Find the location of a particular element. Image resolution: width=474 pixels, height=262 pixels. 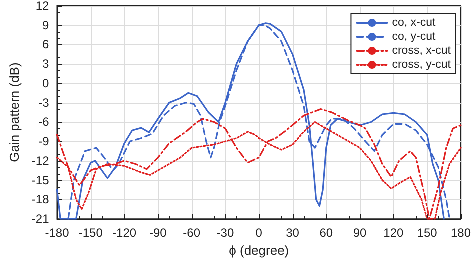

y-tick-label: -6 is located at coordinates (44, 122).